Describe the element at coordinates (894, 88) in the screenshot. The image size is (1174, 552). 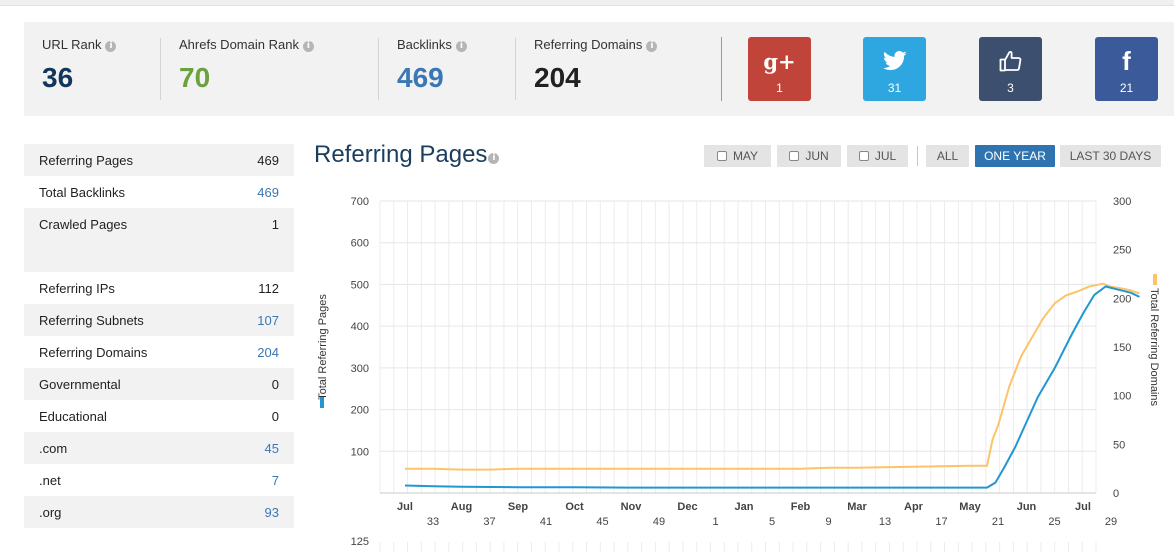
I see `twitter-count: 31` at that location.